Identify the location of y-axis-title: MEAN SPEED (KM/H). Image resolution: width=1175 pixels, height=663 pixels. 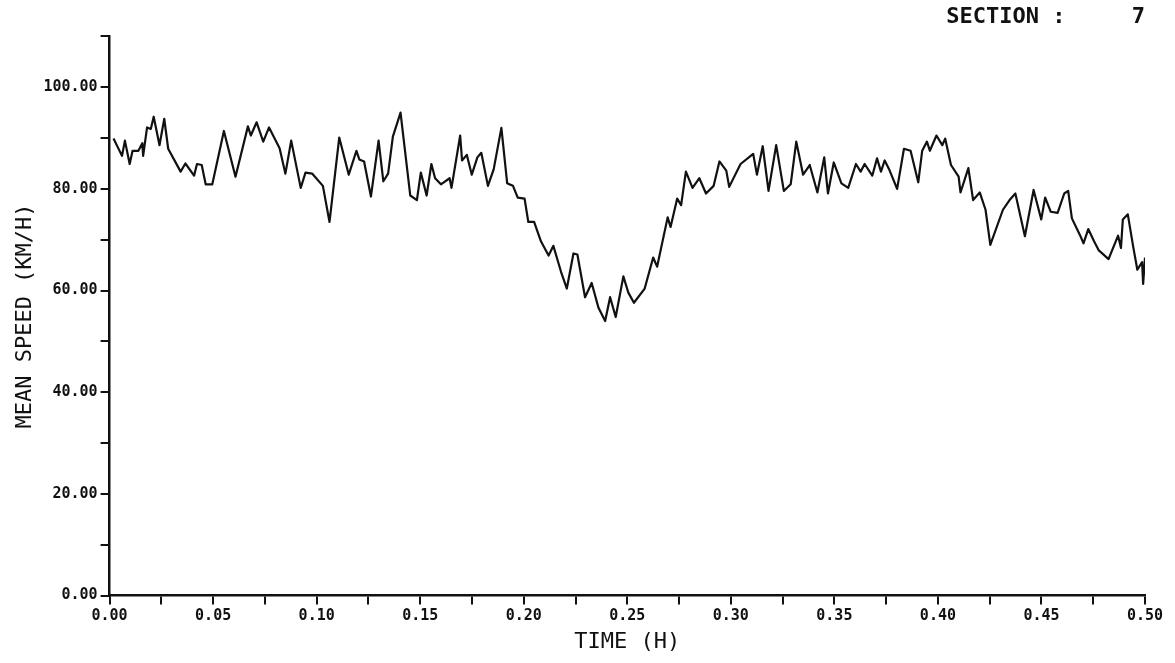
(23, 316).